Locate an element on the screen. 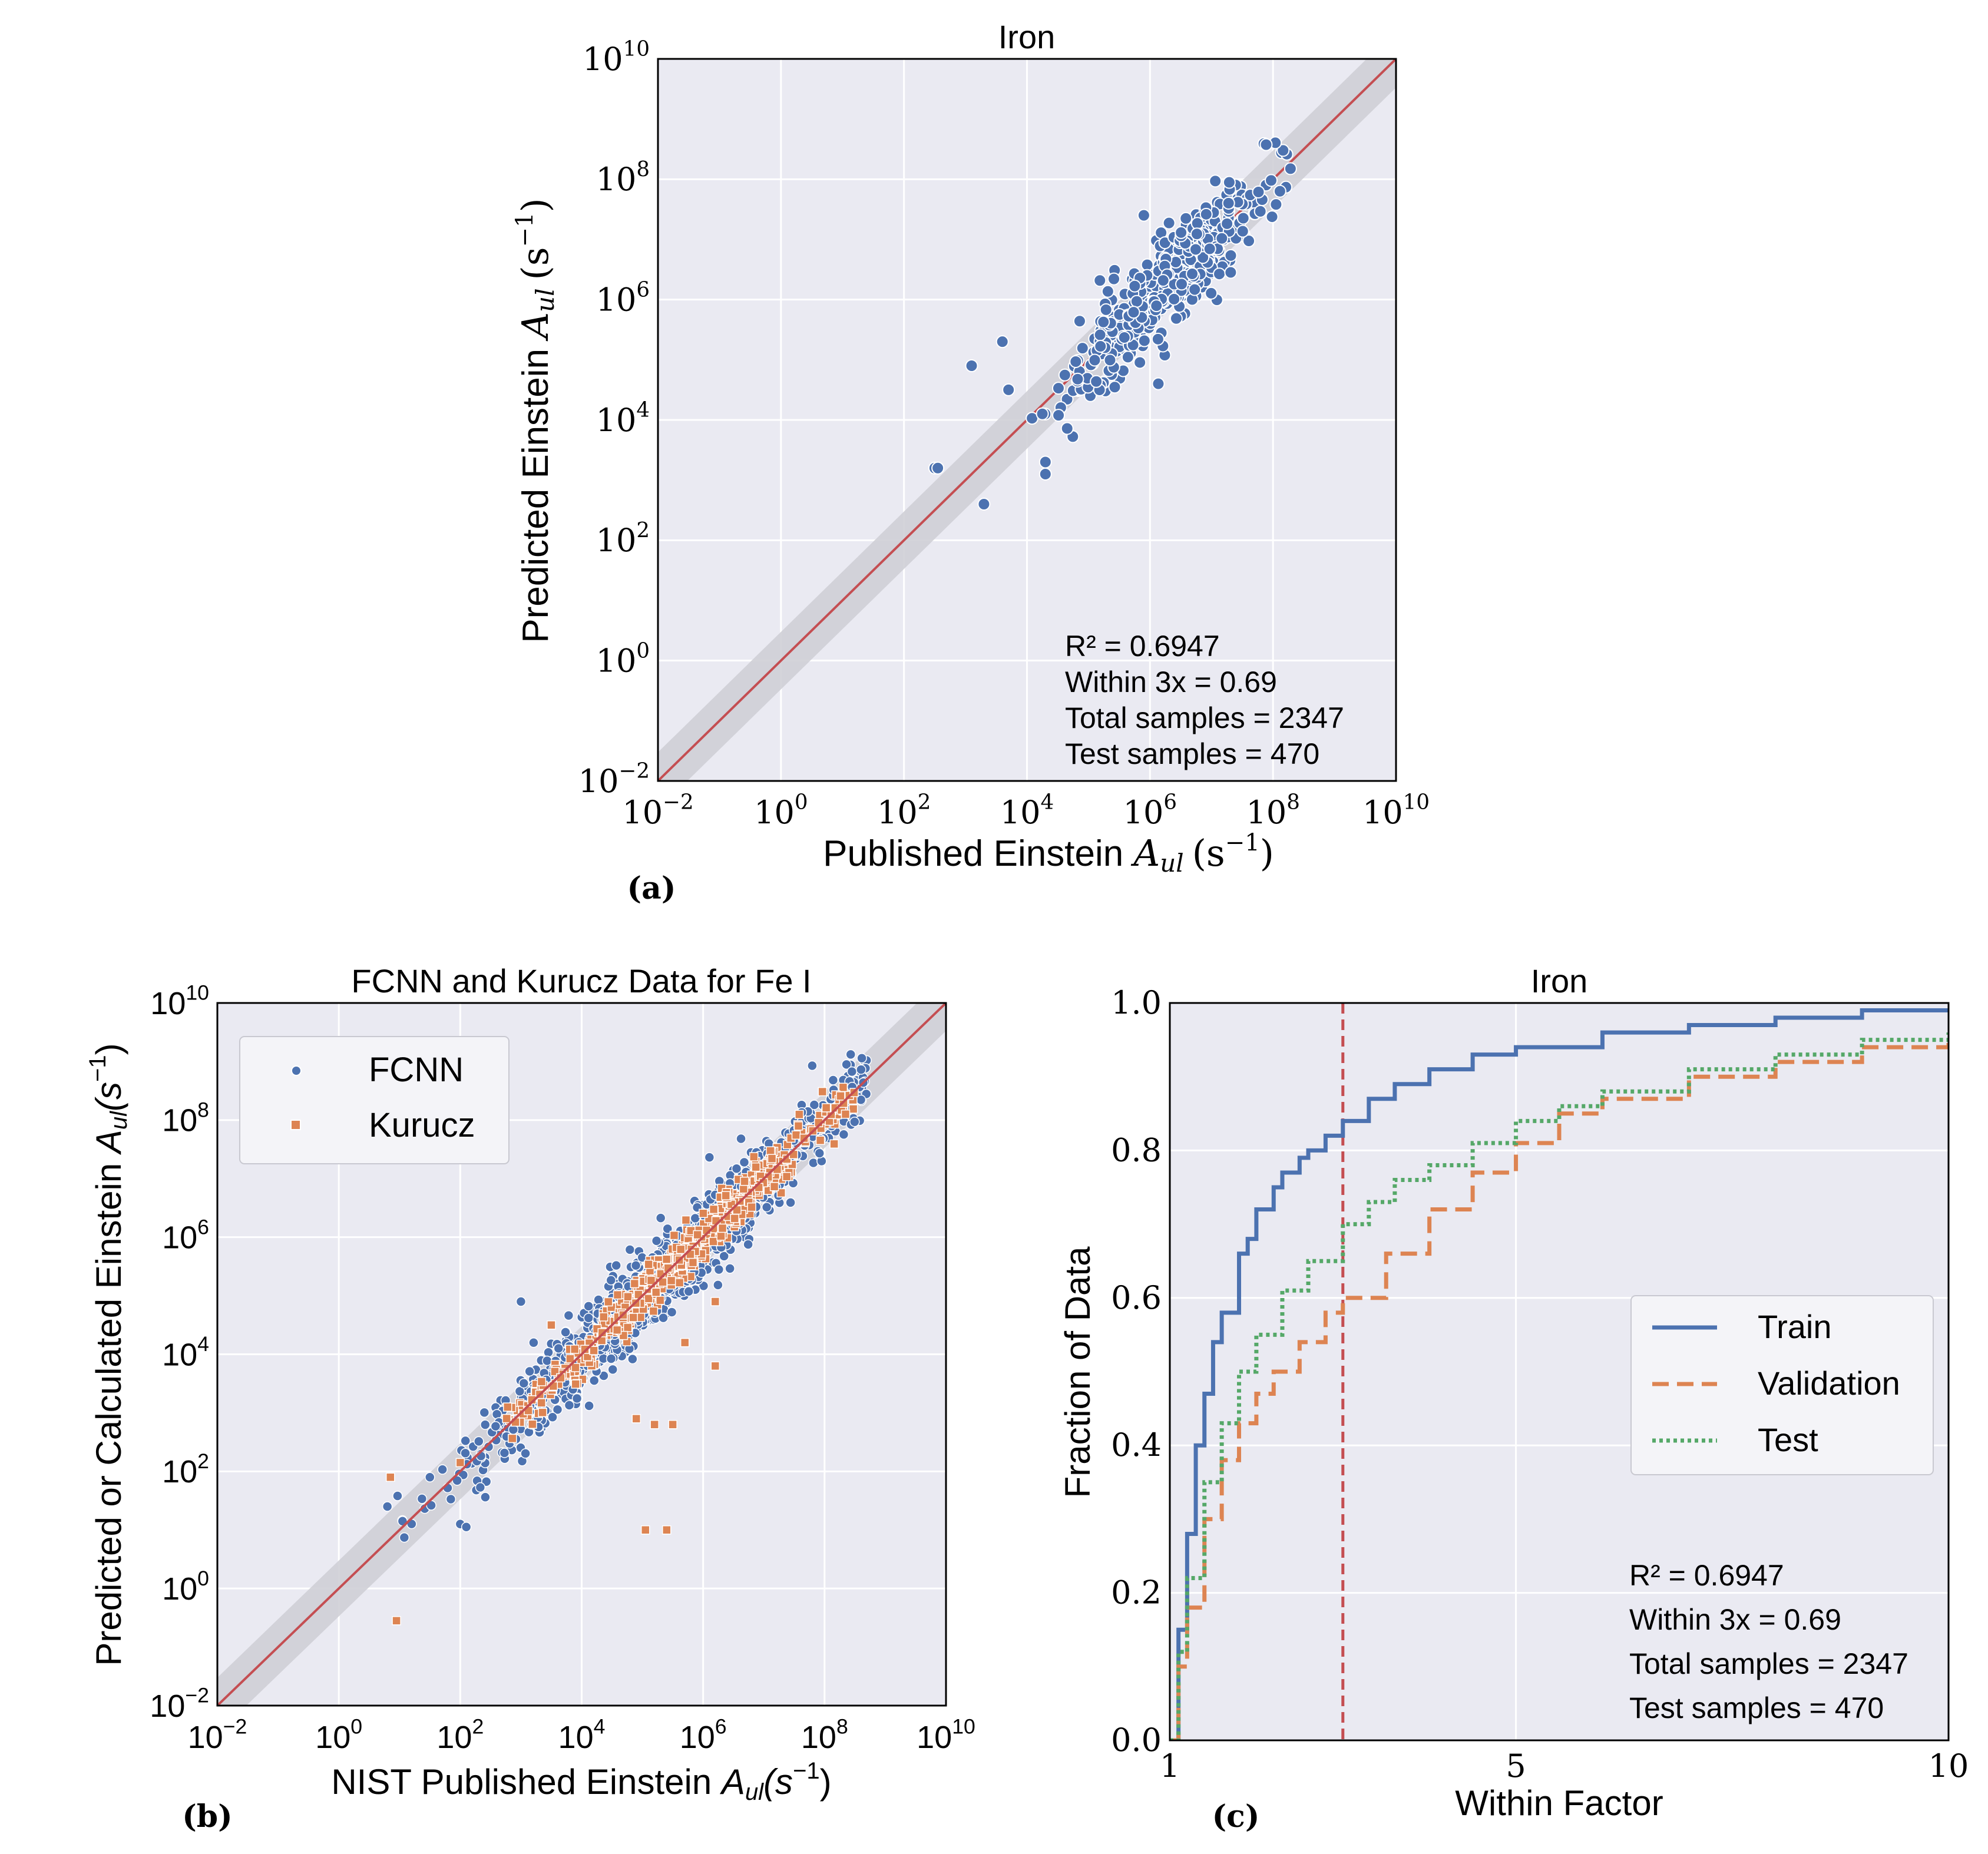 This screenshot has width=1988, height=1854. legend-marker-kurucz is located at coordinates (295, 1125).